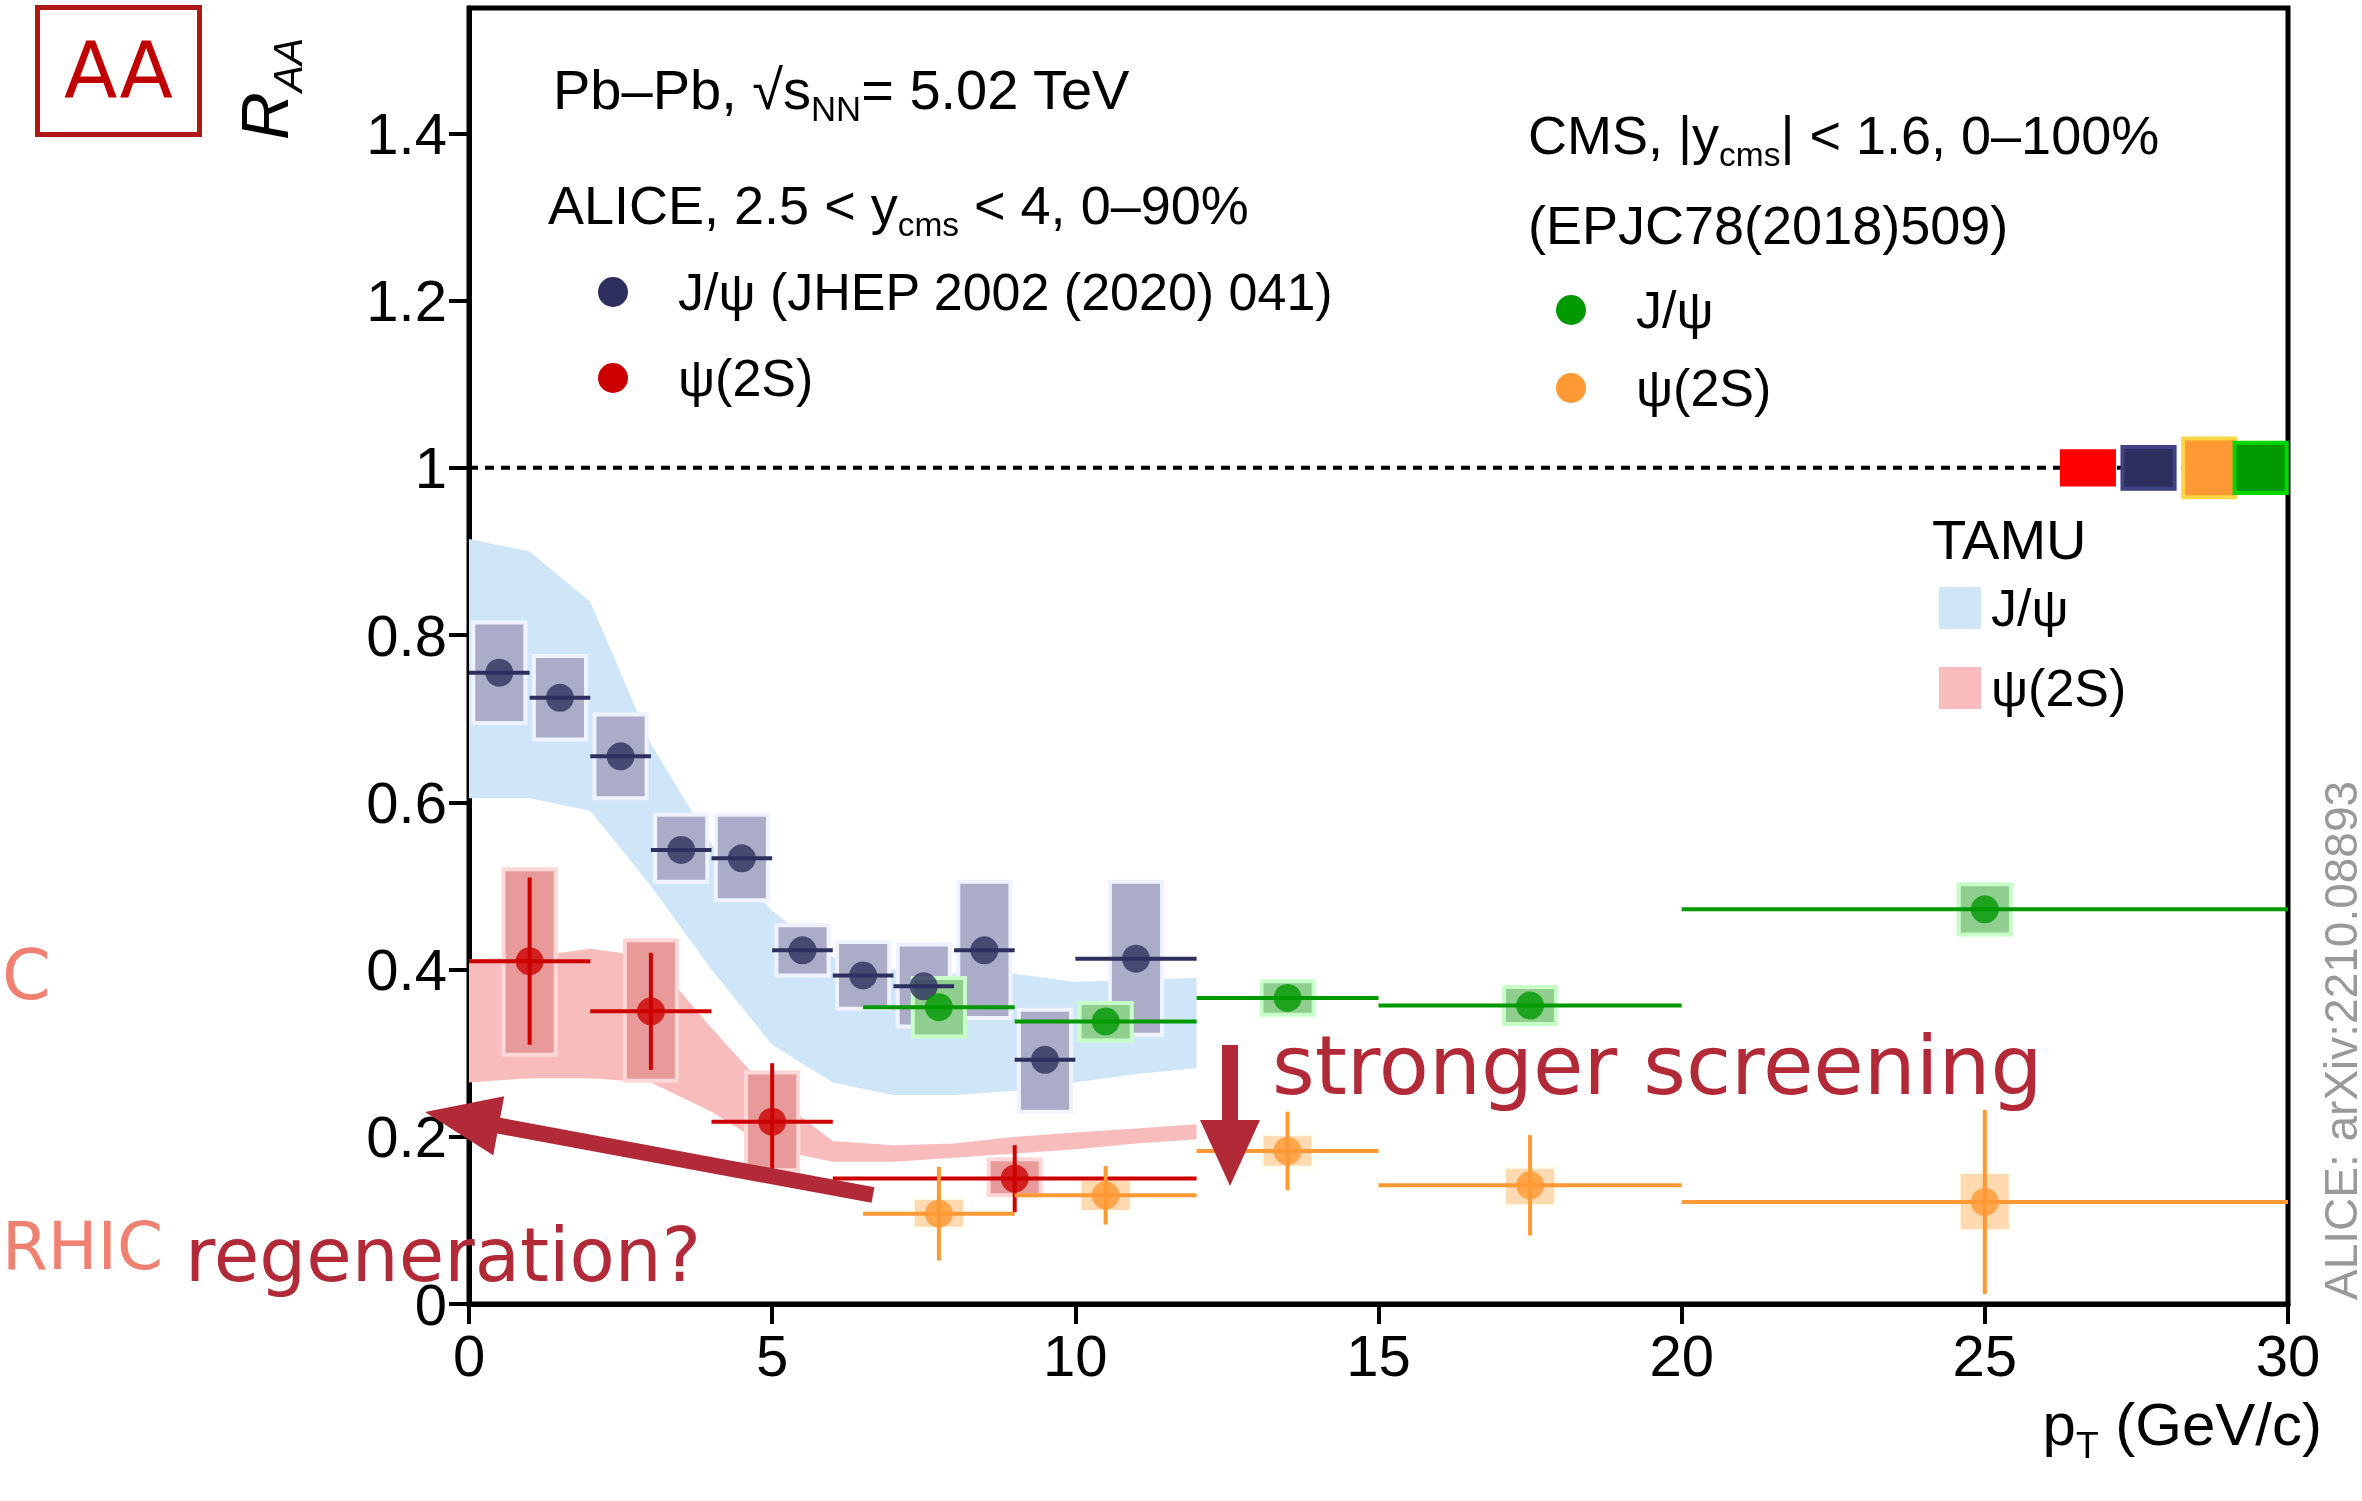  Describe the element at coordinates (841, 93) in the screenshot. I see `annotation: Pb–Pb, √s$_{NN}$= 5.02 TeV` at that location.